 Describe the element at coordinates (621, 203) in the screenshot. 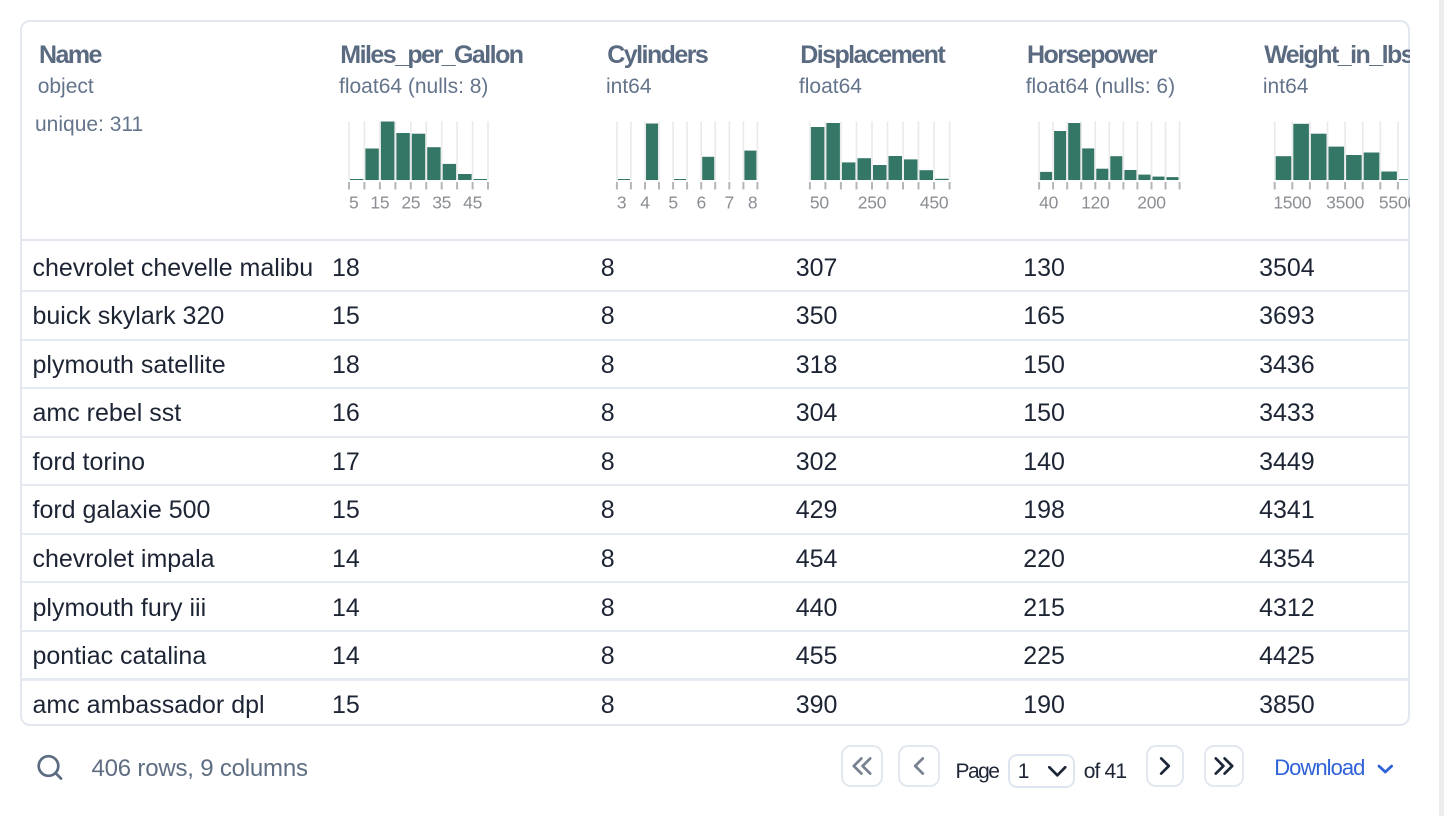

I see `svg-text: 3` at that location.